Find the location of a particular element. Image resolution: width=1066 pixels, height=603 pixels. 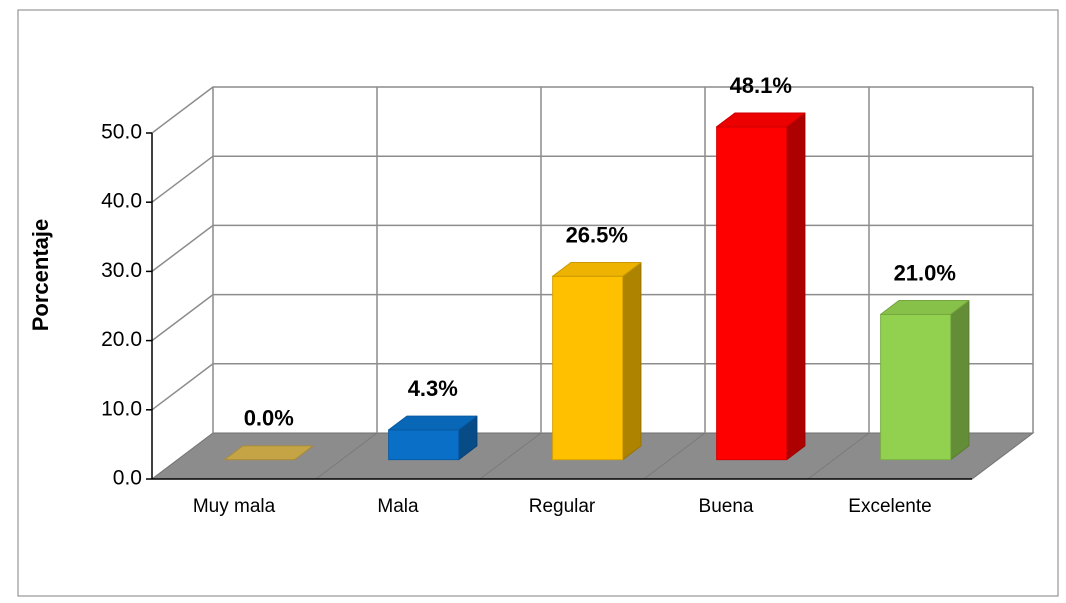

x-tick-label: Excelente is located at coordinates (889, 506).